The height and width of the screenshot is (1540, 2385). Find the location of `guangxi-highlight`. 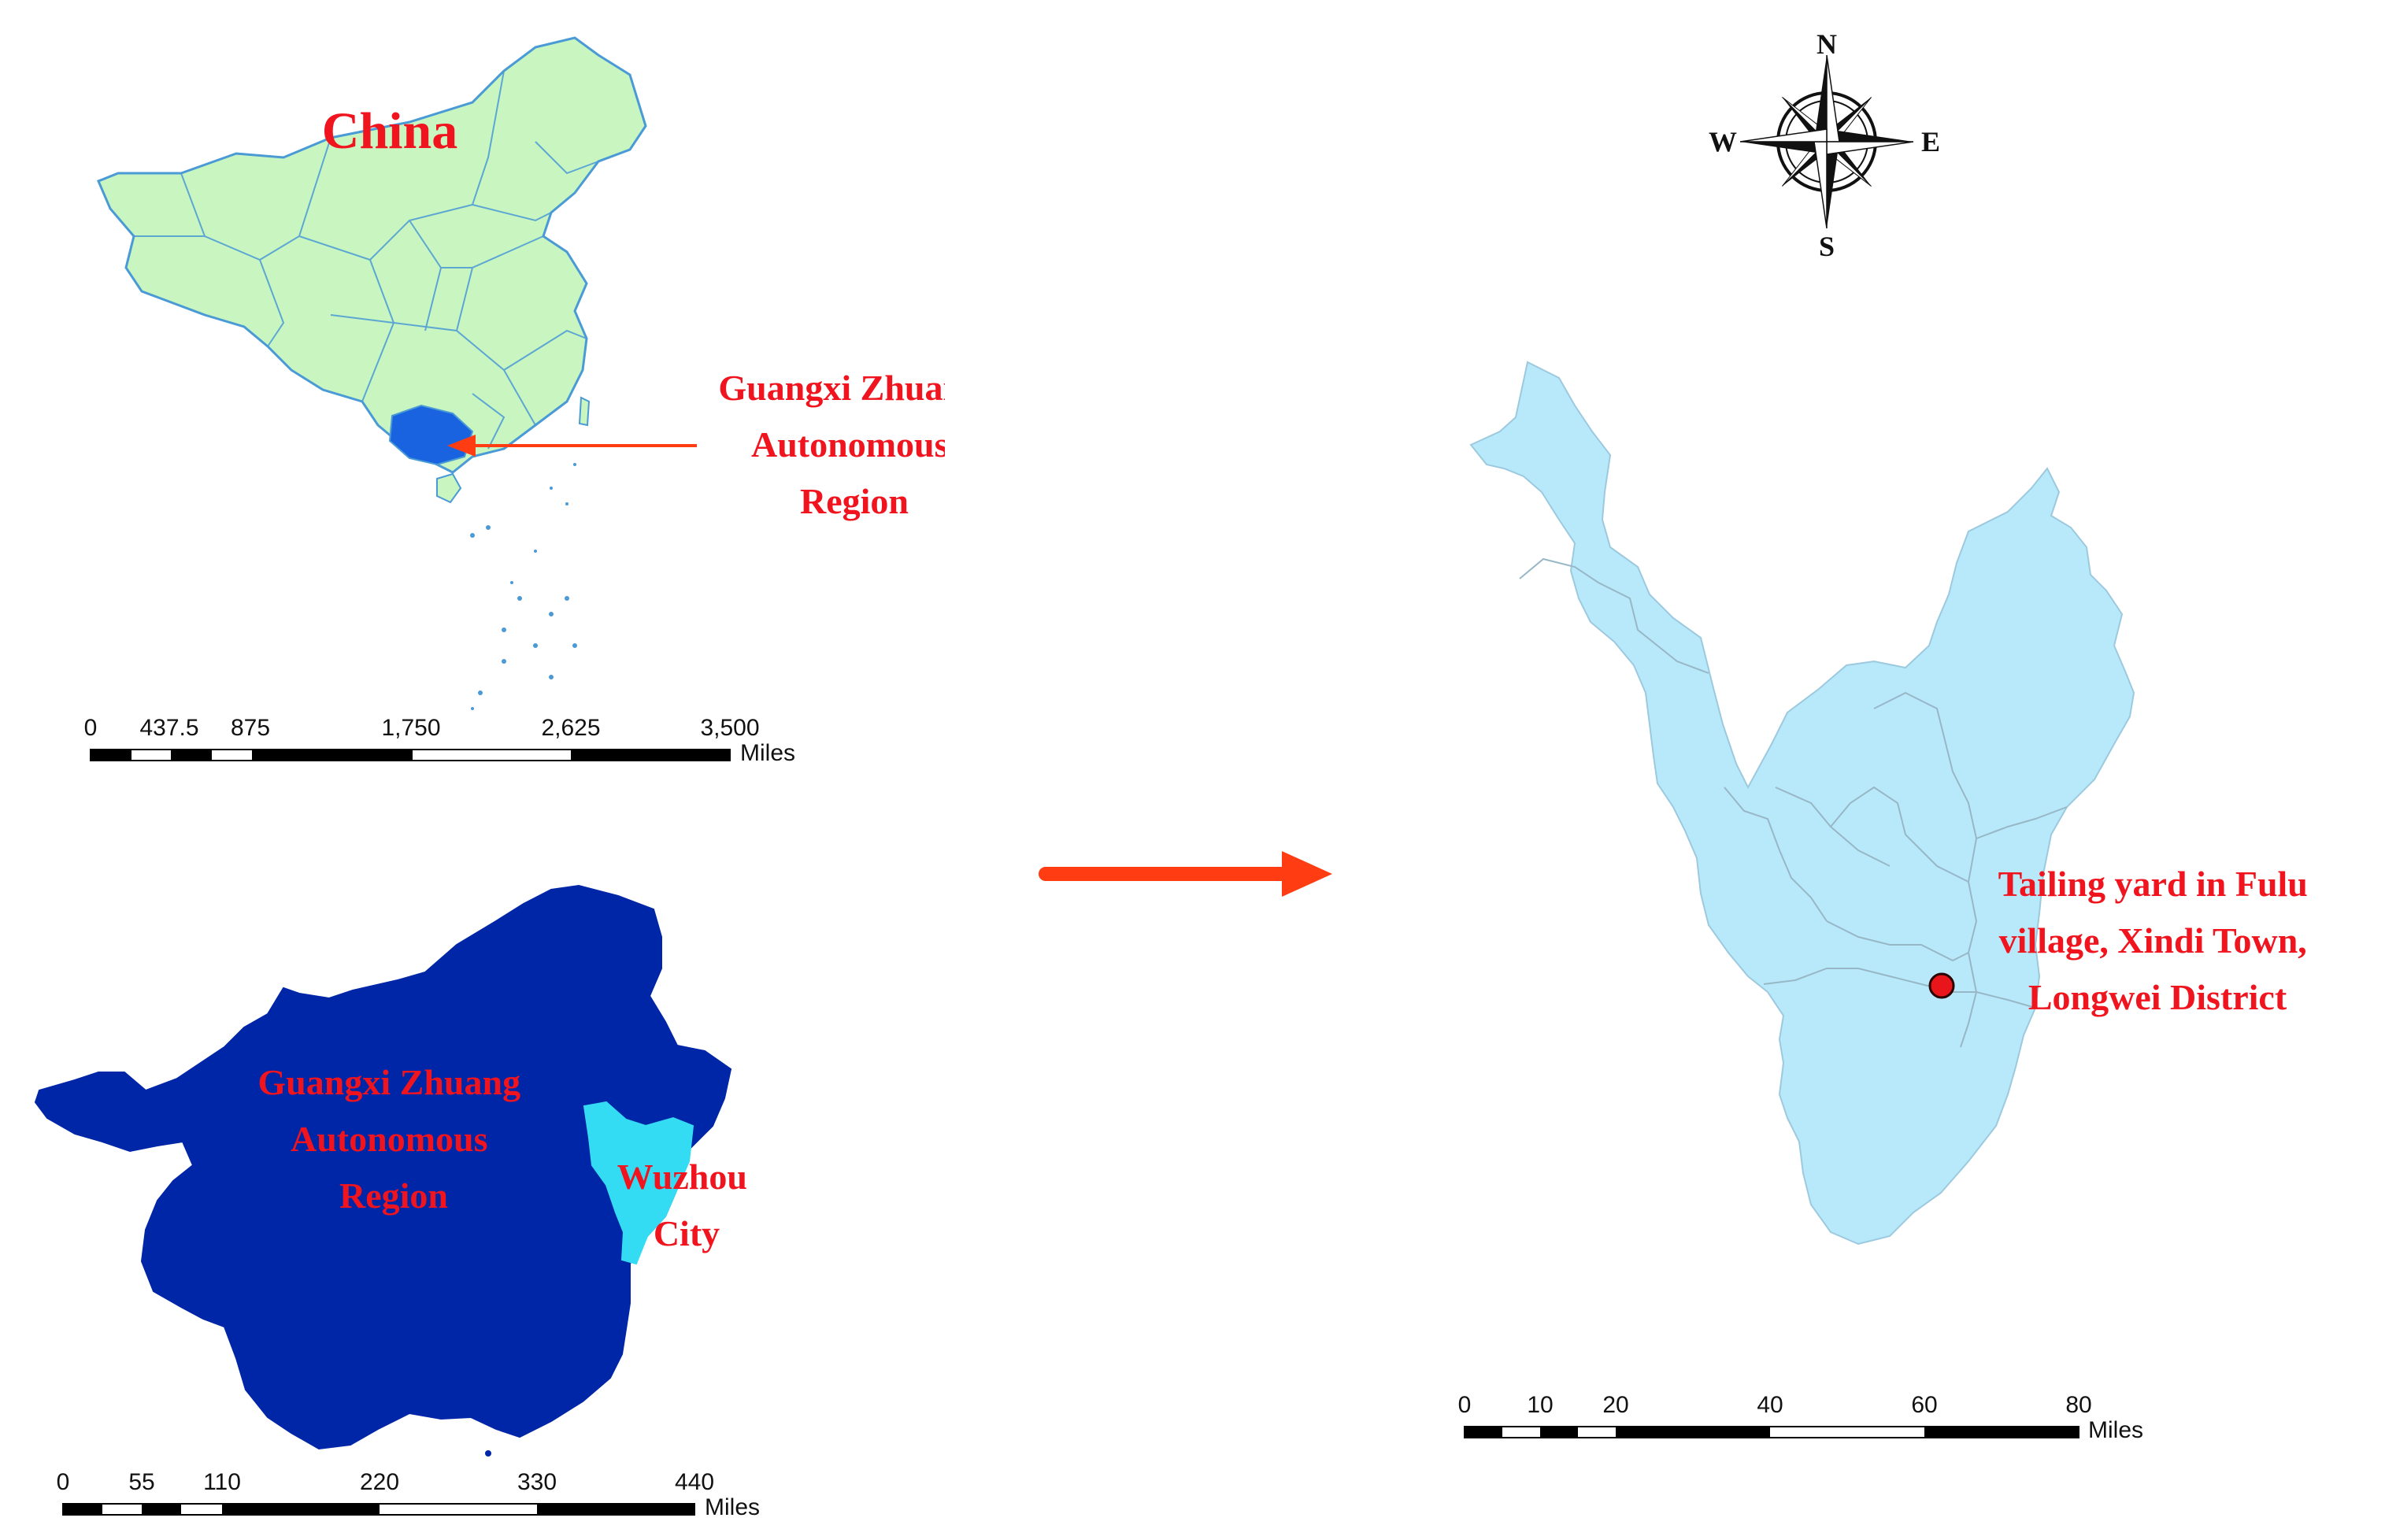

guangxi-highlight is located at coordinates (431, 435).